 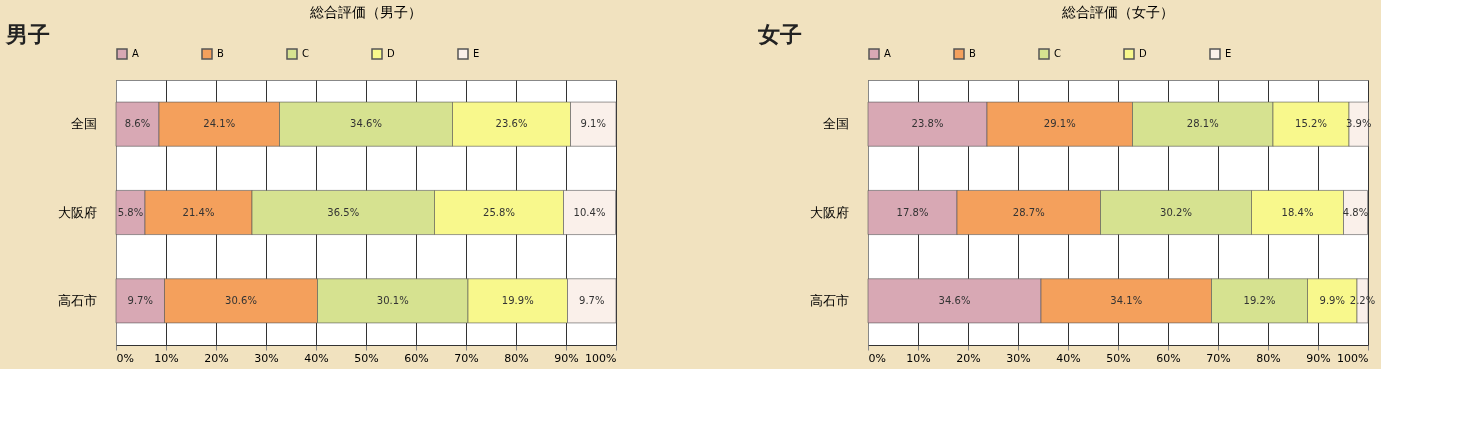 I want to click on data-label: 23.6%, so click(x=511, y=124).